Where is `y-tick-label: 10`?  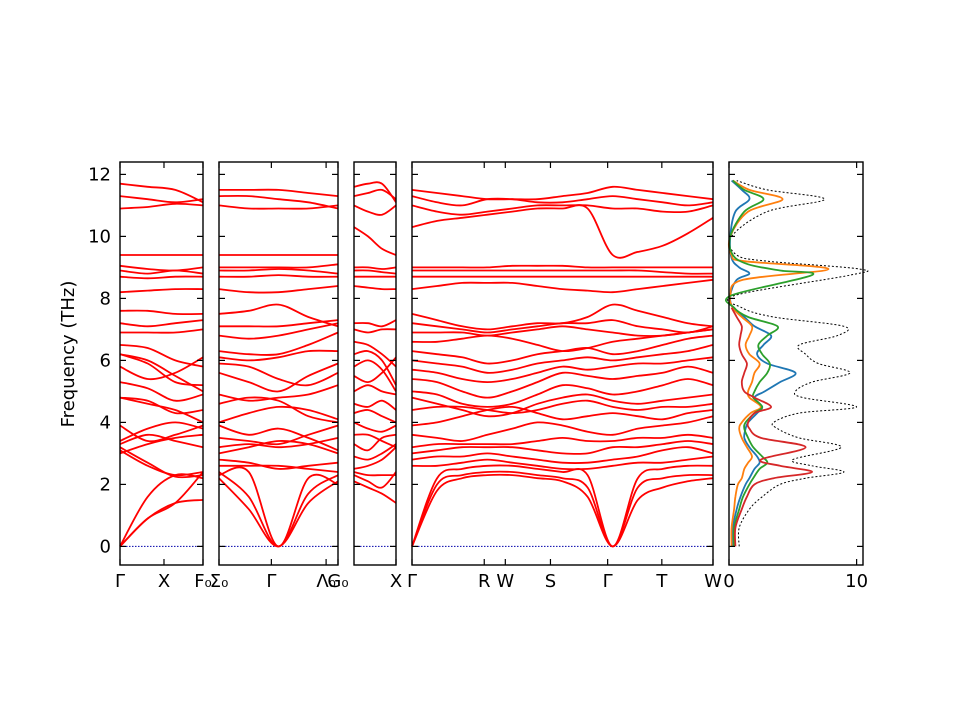 y-tick-label: 10 is located at coordinates (99, 236).